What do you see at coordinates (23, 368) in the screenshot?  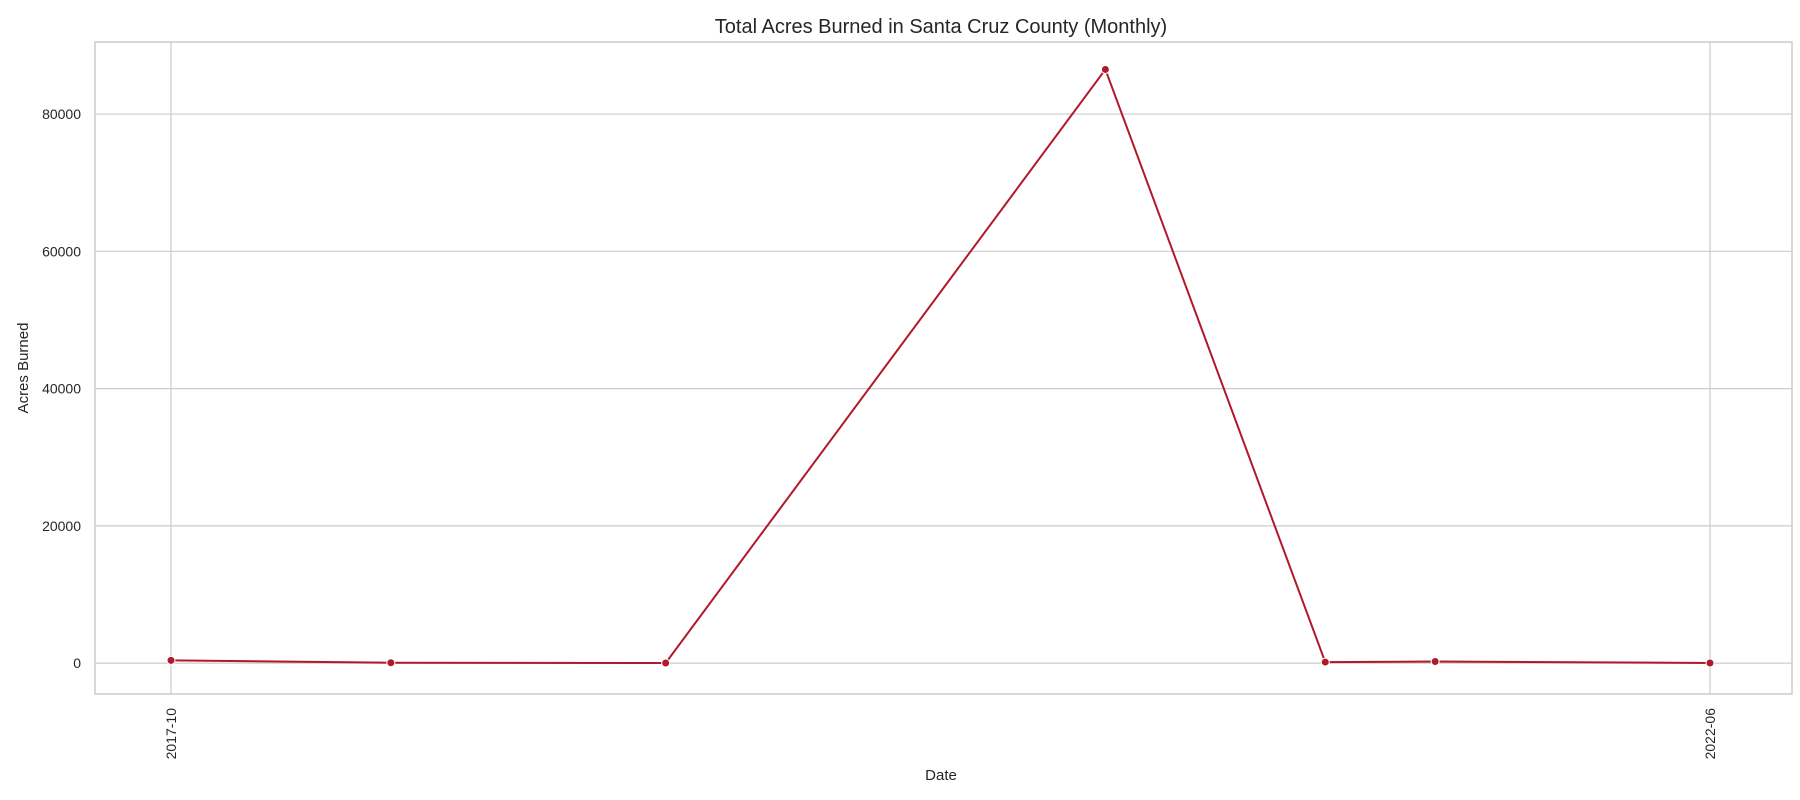 I see `y-axis-label: Acres Burned` at bounding box center [23, 368].